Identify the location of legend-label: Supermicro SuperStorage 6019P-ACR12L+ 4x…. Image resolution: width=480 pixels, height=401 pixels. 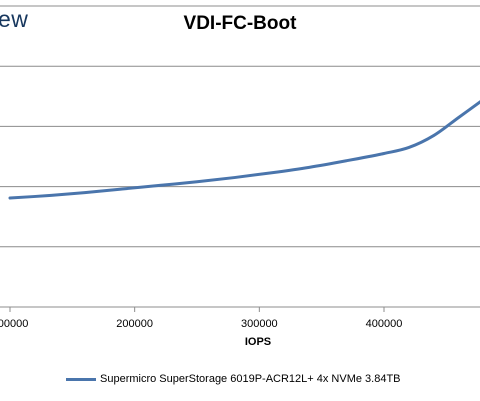
(250, 379).